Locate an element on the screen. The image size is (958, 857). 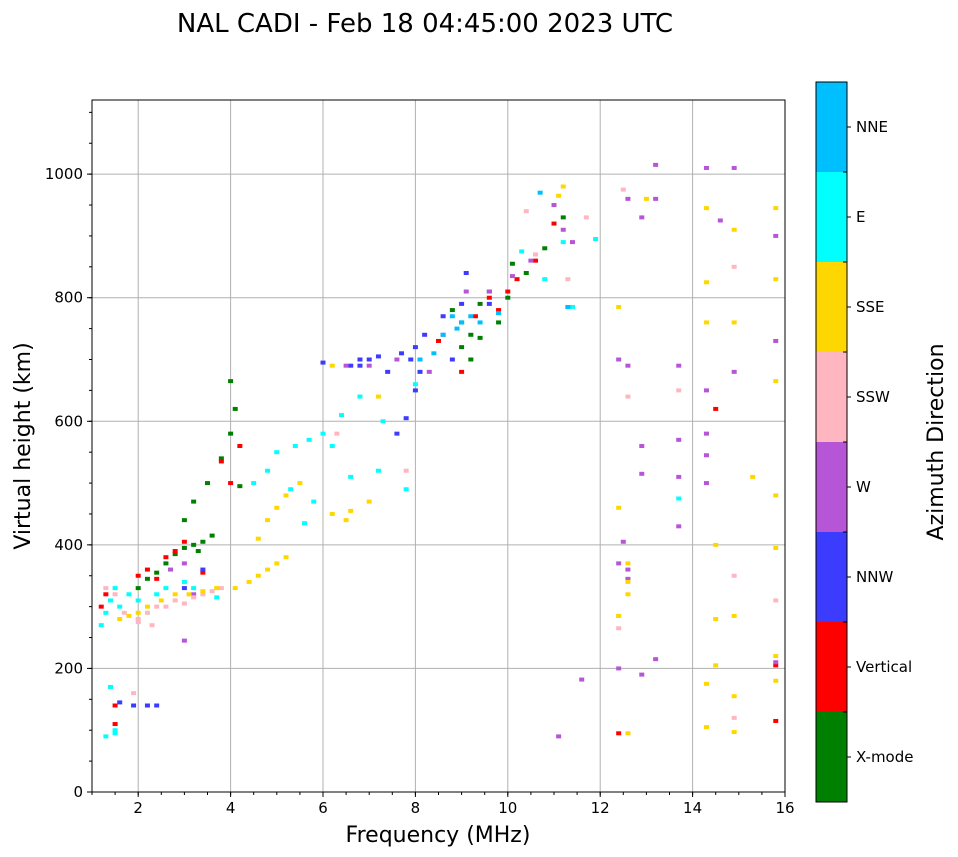
colorbar-tick-label: Vertical is located at coordinates (884, 667).